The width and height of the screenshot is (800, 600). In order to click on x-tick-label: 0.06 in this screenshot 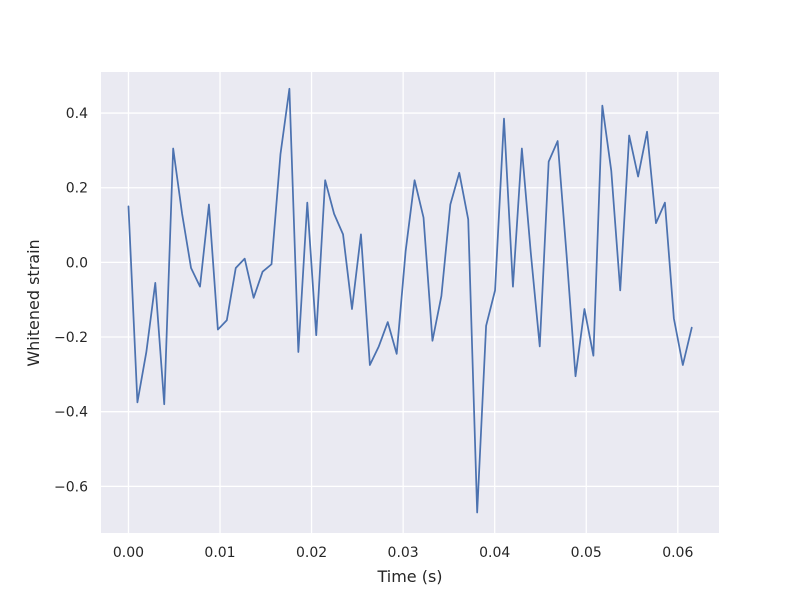, I will do `click(677, 553)`.